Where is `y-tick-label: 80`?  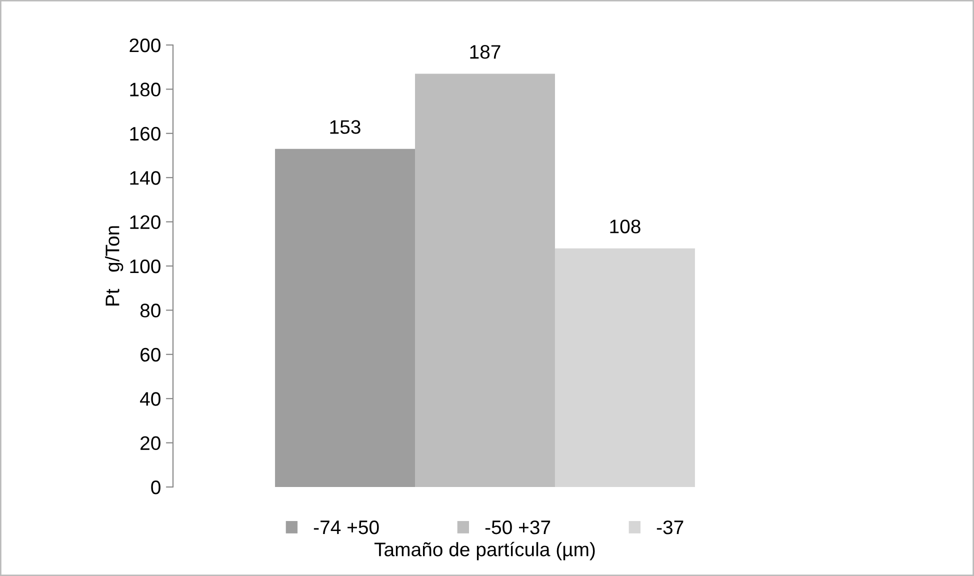 y-tick-label: 80 is located at coordinates (150, 311).